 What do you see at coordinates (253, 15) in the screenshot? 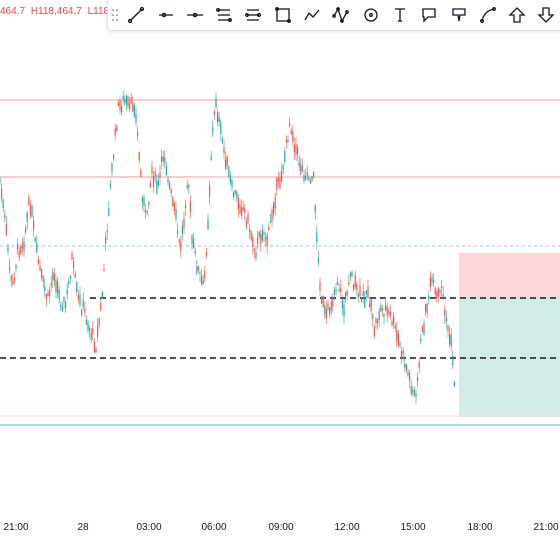
I see `fib-retracement-button` at bounding box center [253, 15].